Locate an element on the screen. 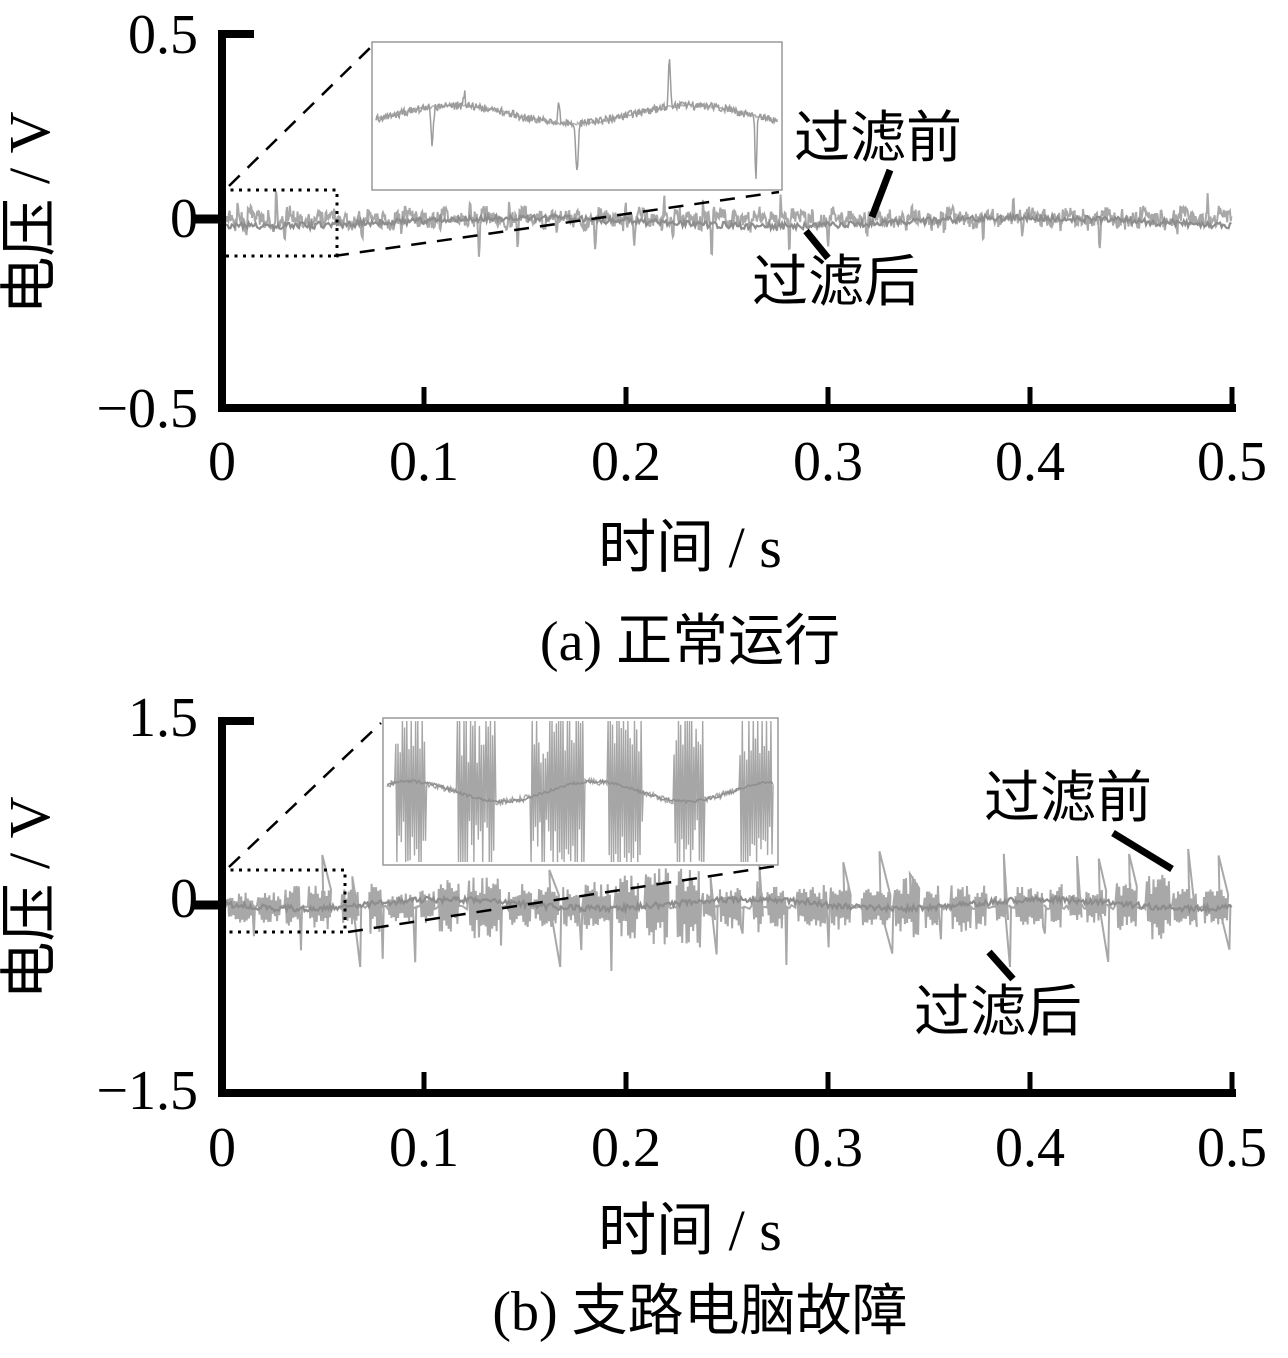  y-axis-title-b: 电压 / V is located at coordinates (31, 898).